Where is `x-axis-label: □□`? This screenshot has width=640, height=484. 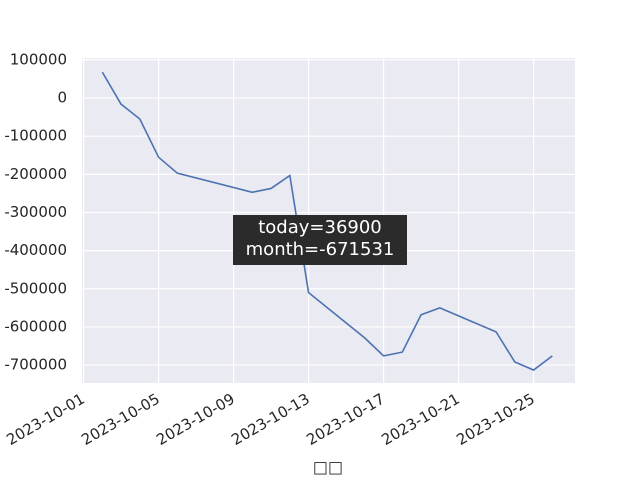 x-axis-label: □□ is located at coordinates (328, 467).